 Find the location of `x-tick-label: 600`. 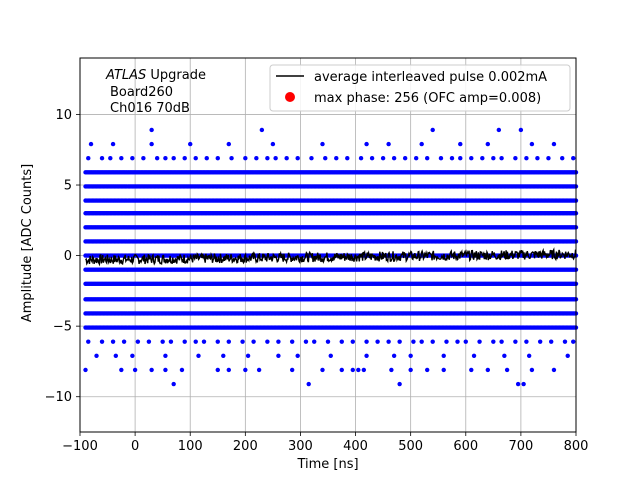

x-tick-label: 600 is located at coordinates (465, 446).